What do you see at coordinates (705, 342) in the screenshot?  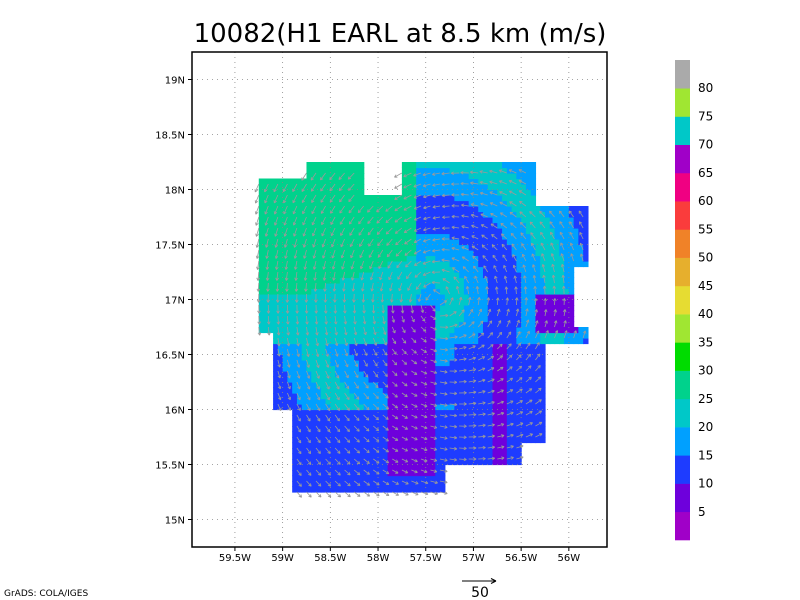 I see `colorbar-label: 35` at bounding box center [705, 342].